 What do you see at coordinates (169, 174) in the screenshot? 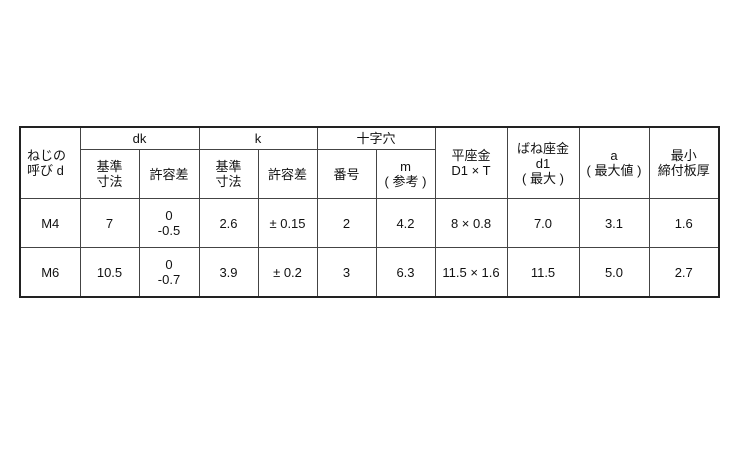
I see `header-dk-tol: 許容差` at bounding box center [169, 174].